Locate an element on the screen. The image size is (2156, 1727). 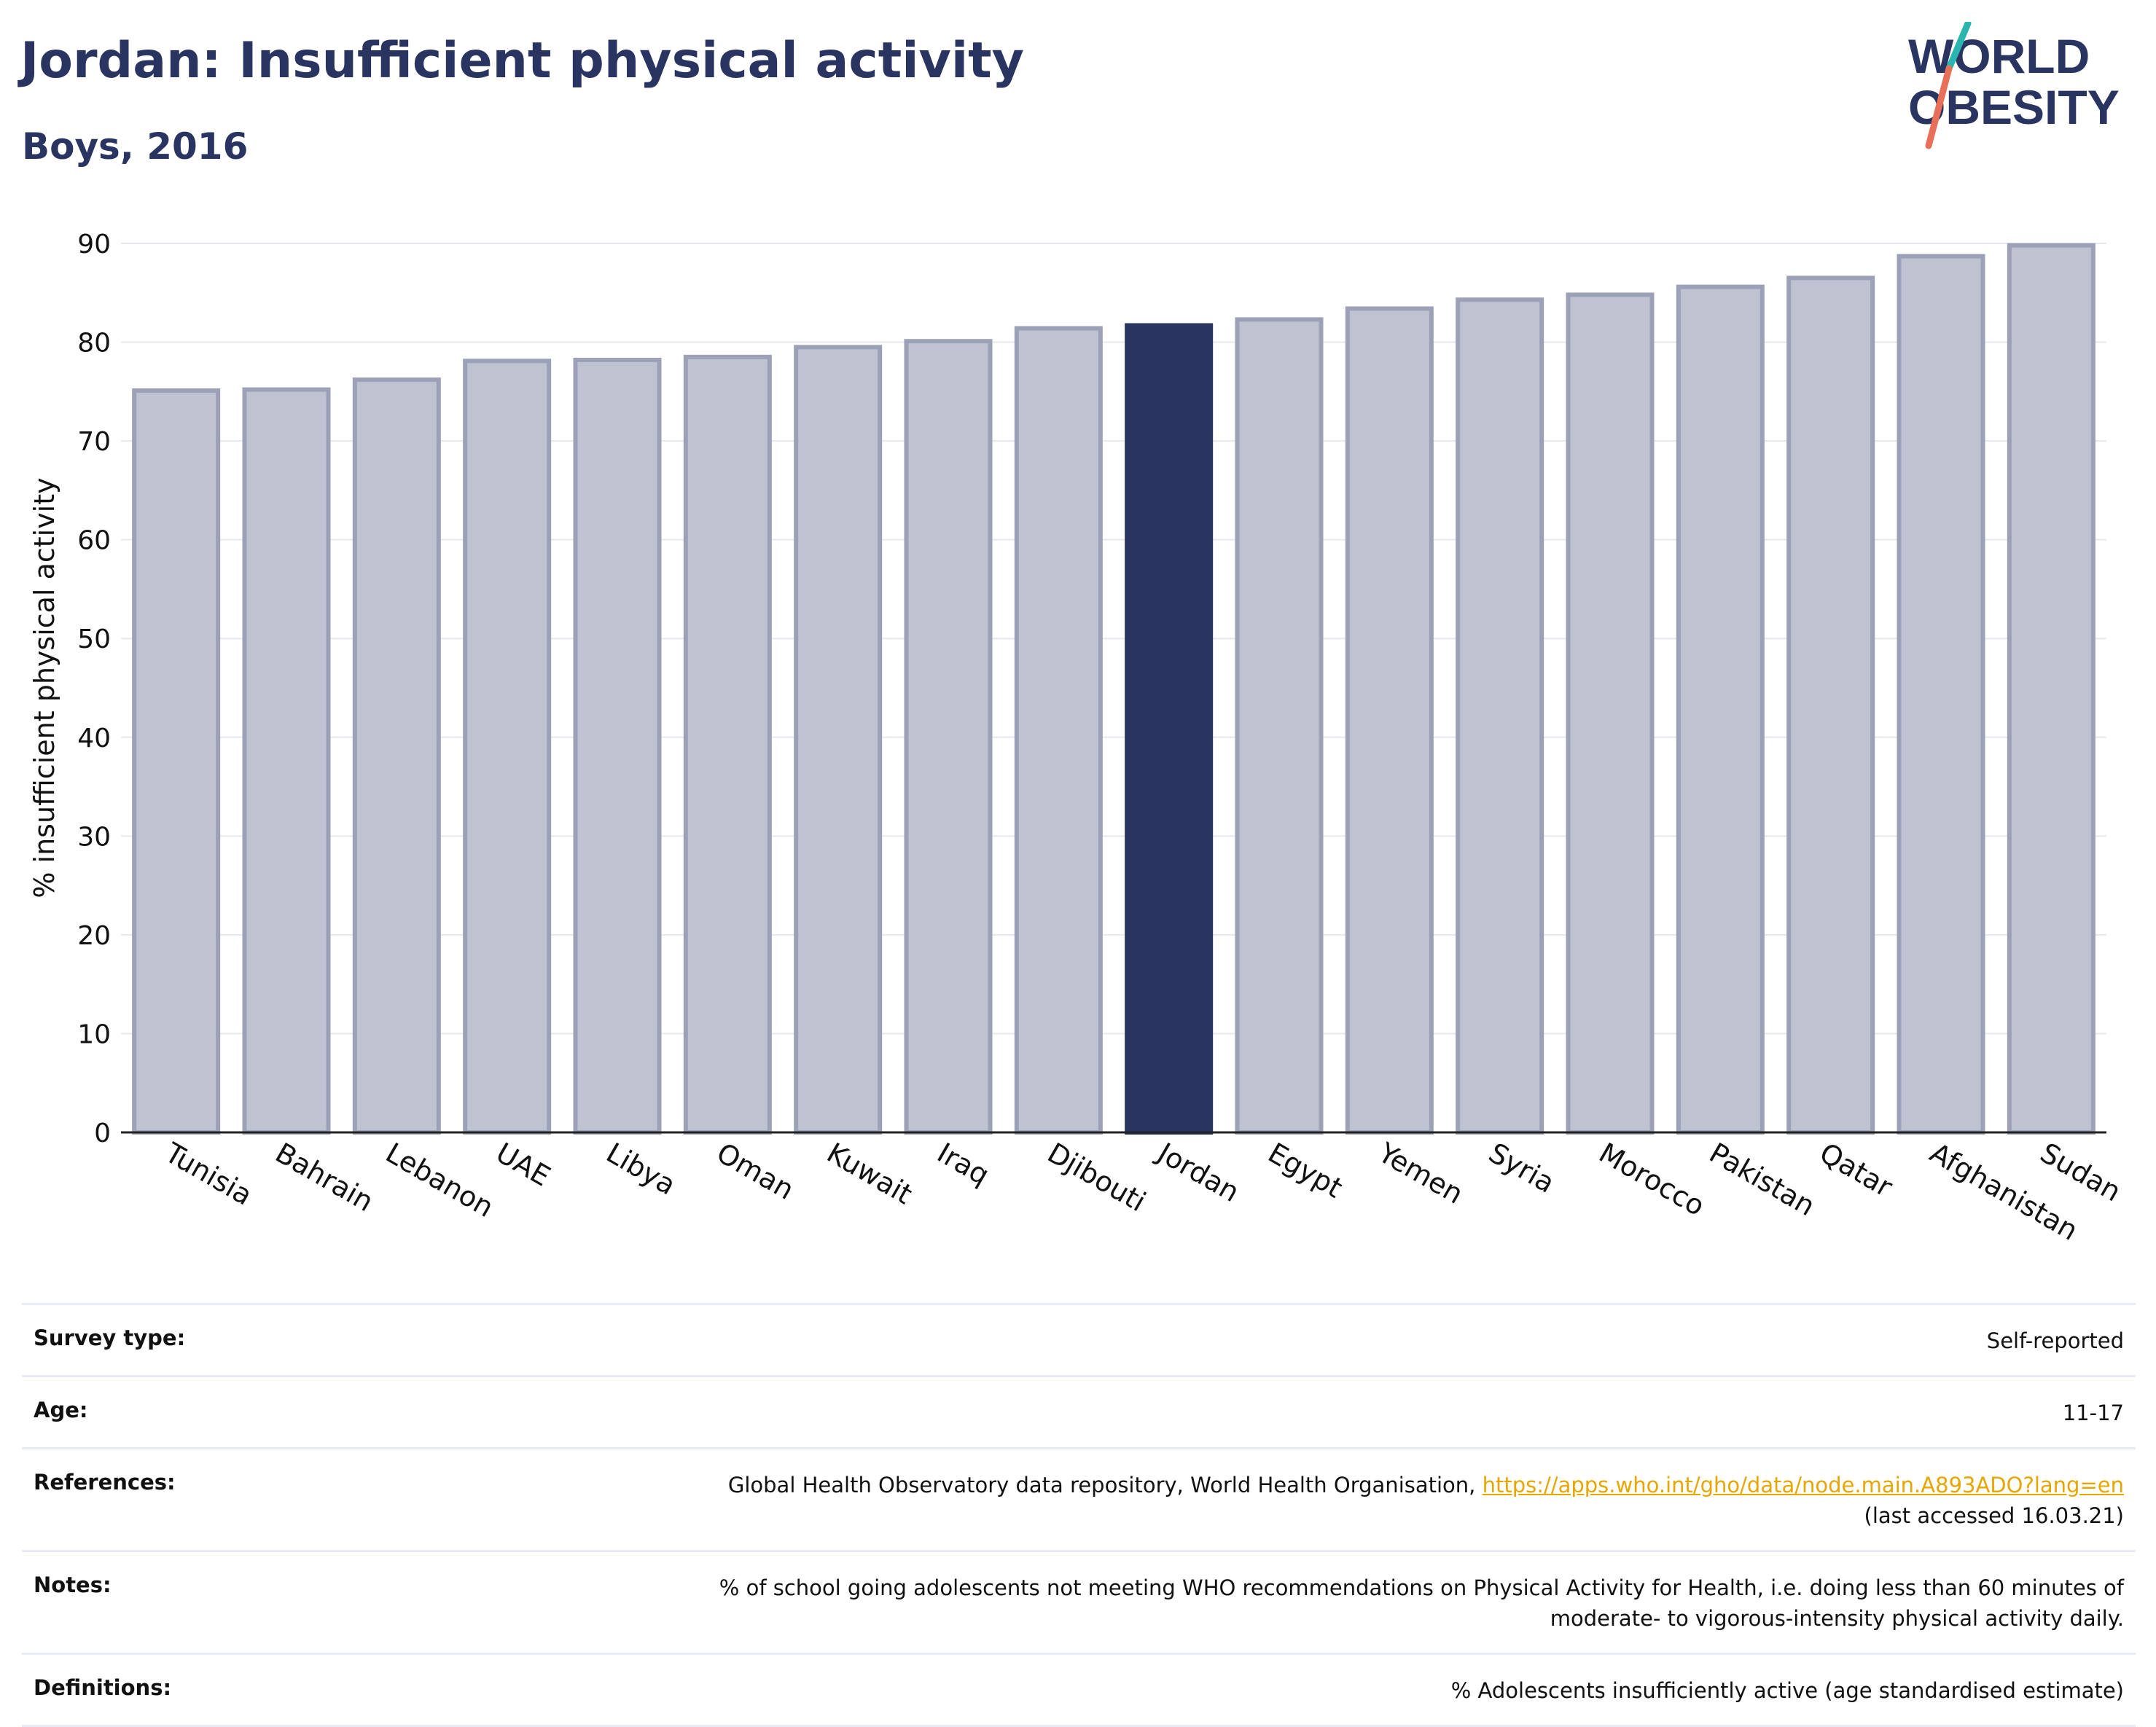
logo-slash-teal is located at coordinates (1959, 47).